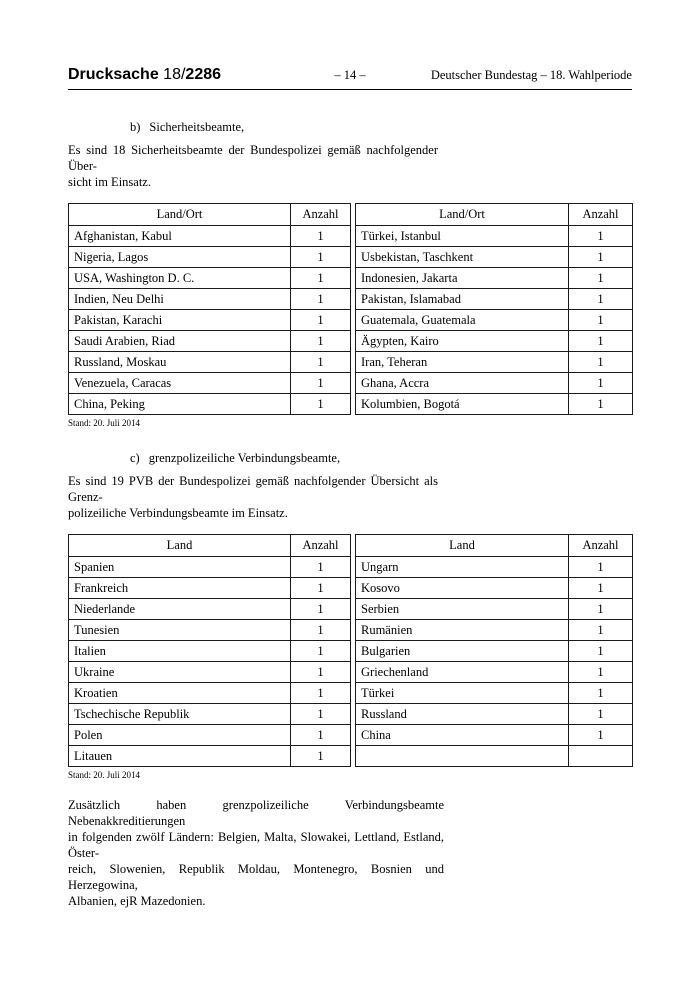  I want to click on section-b-title: Sicherheitsbeamte,, so click(197, 127).